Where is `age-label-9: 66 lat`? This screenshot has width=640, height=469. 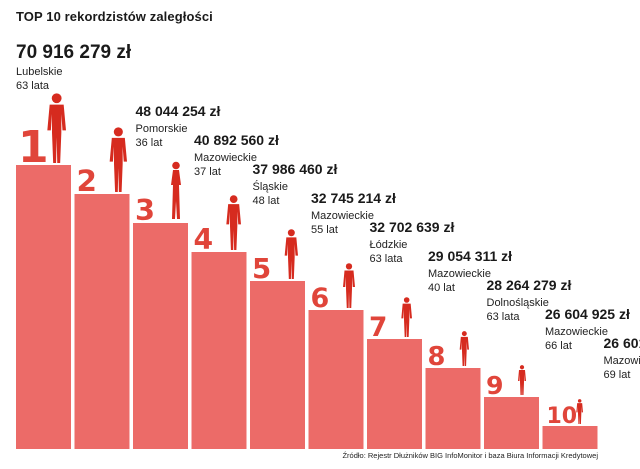
age-label-9: 66 lat is located at coordinates (558, 346).